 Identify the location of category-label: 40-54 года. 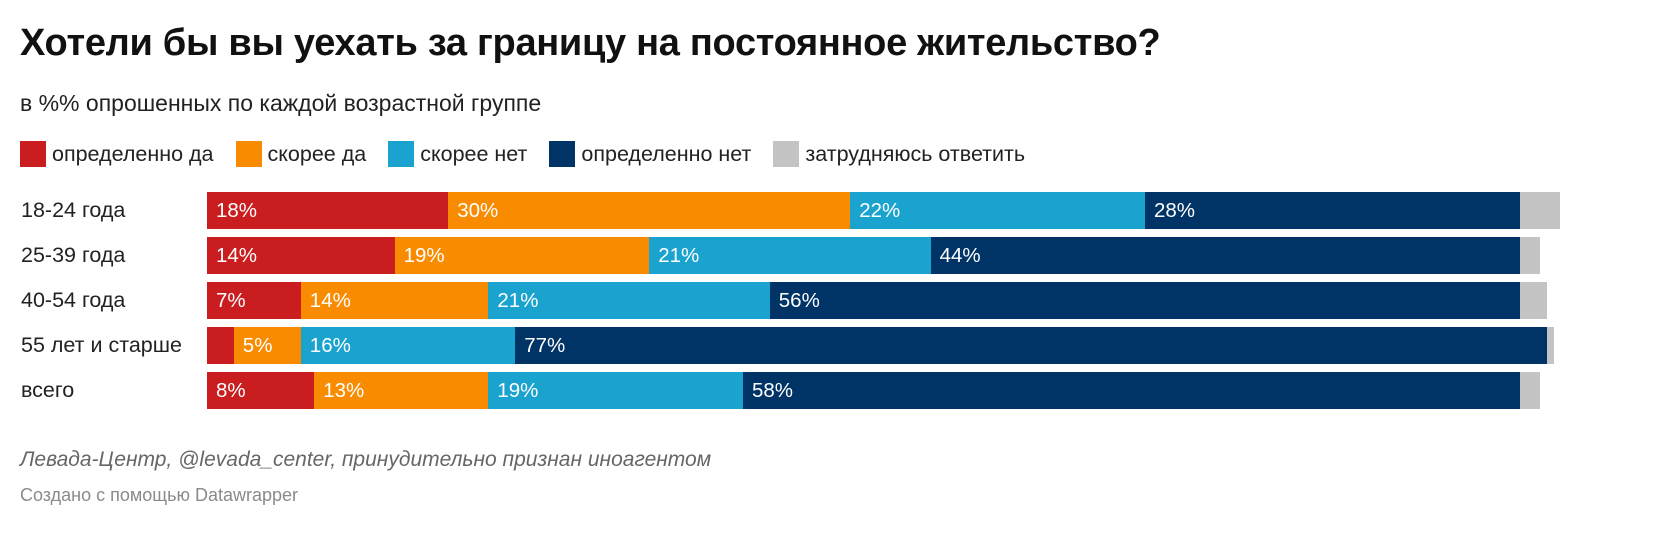
(73, 300).